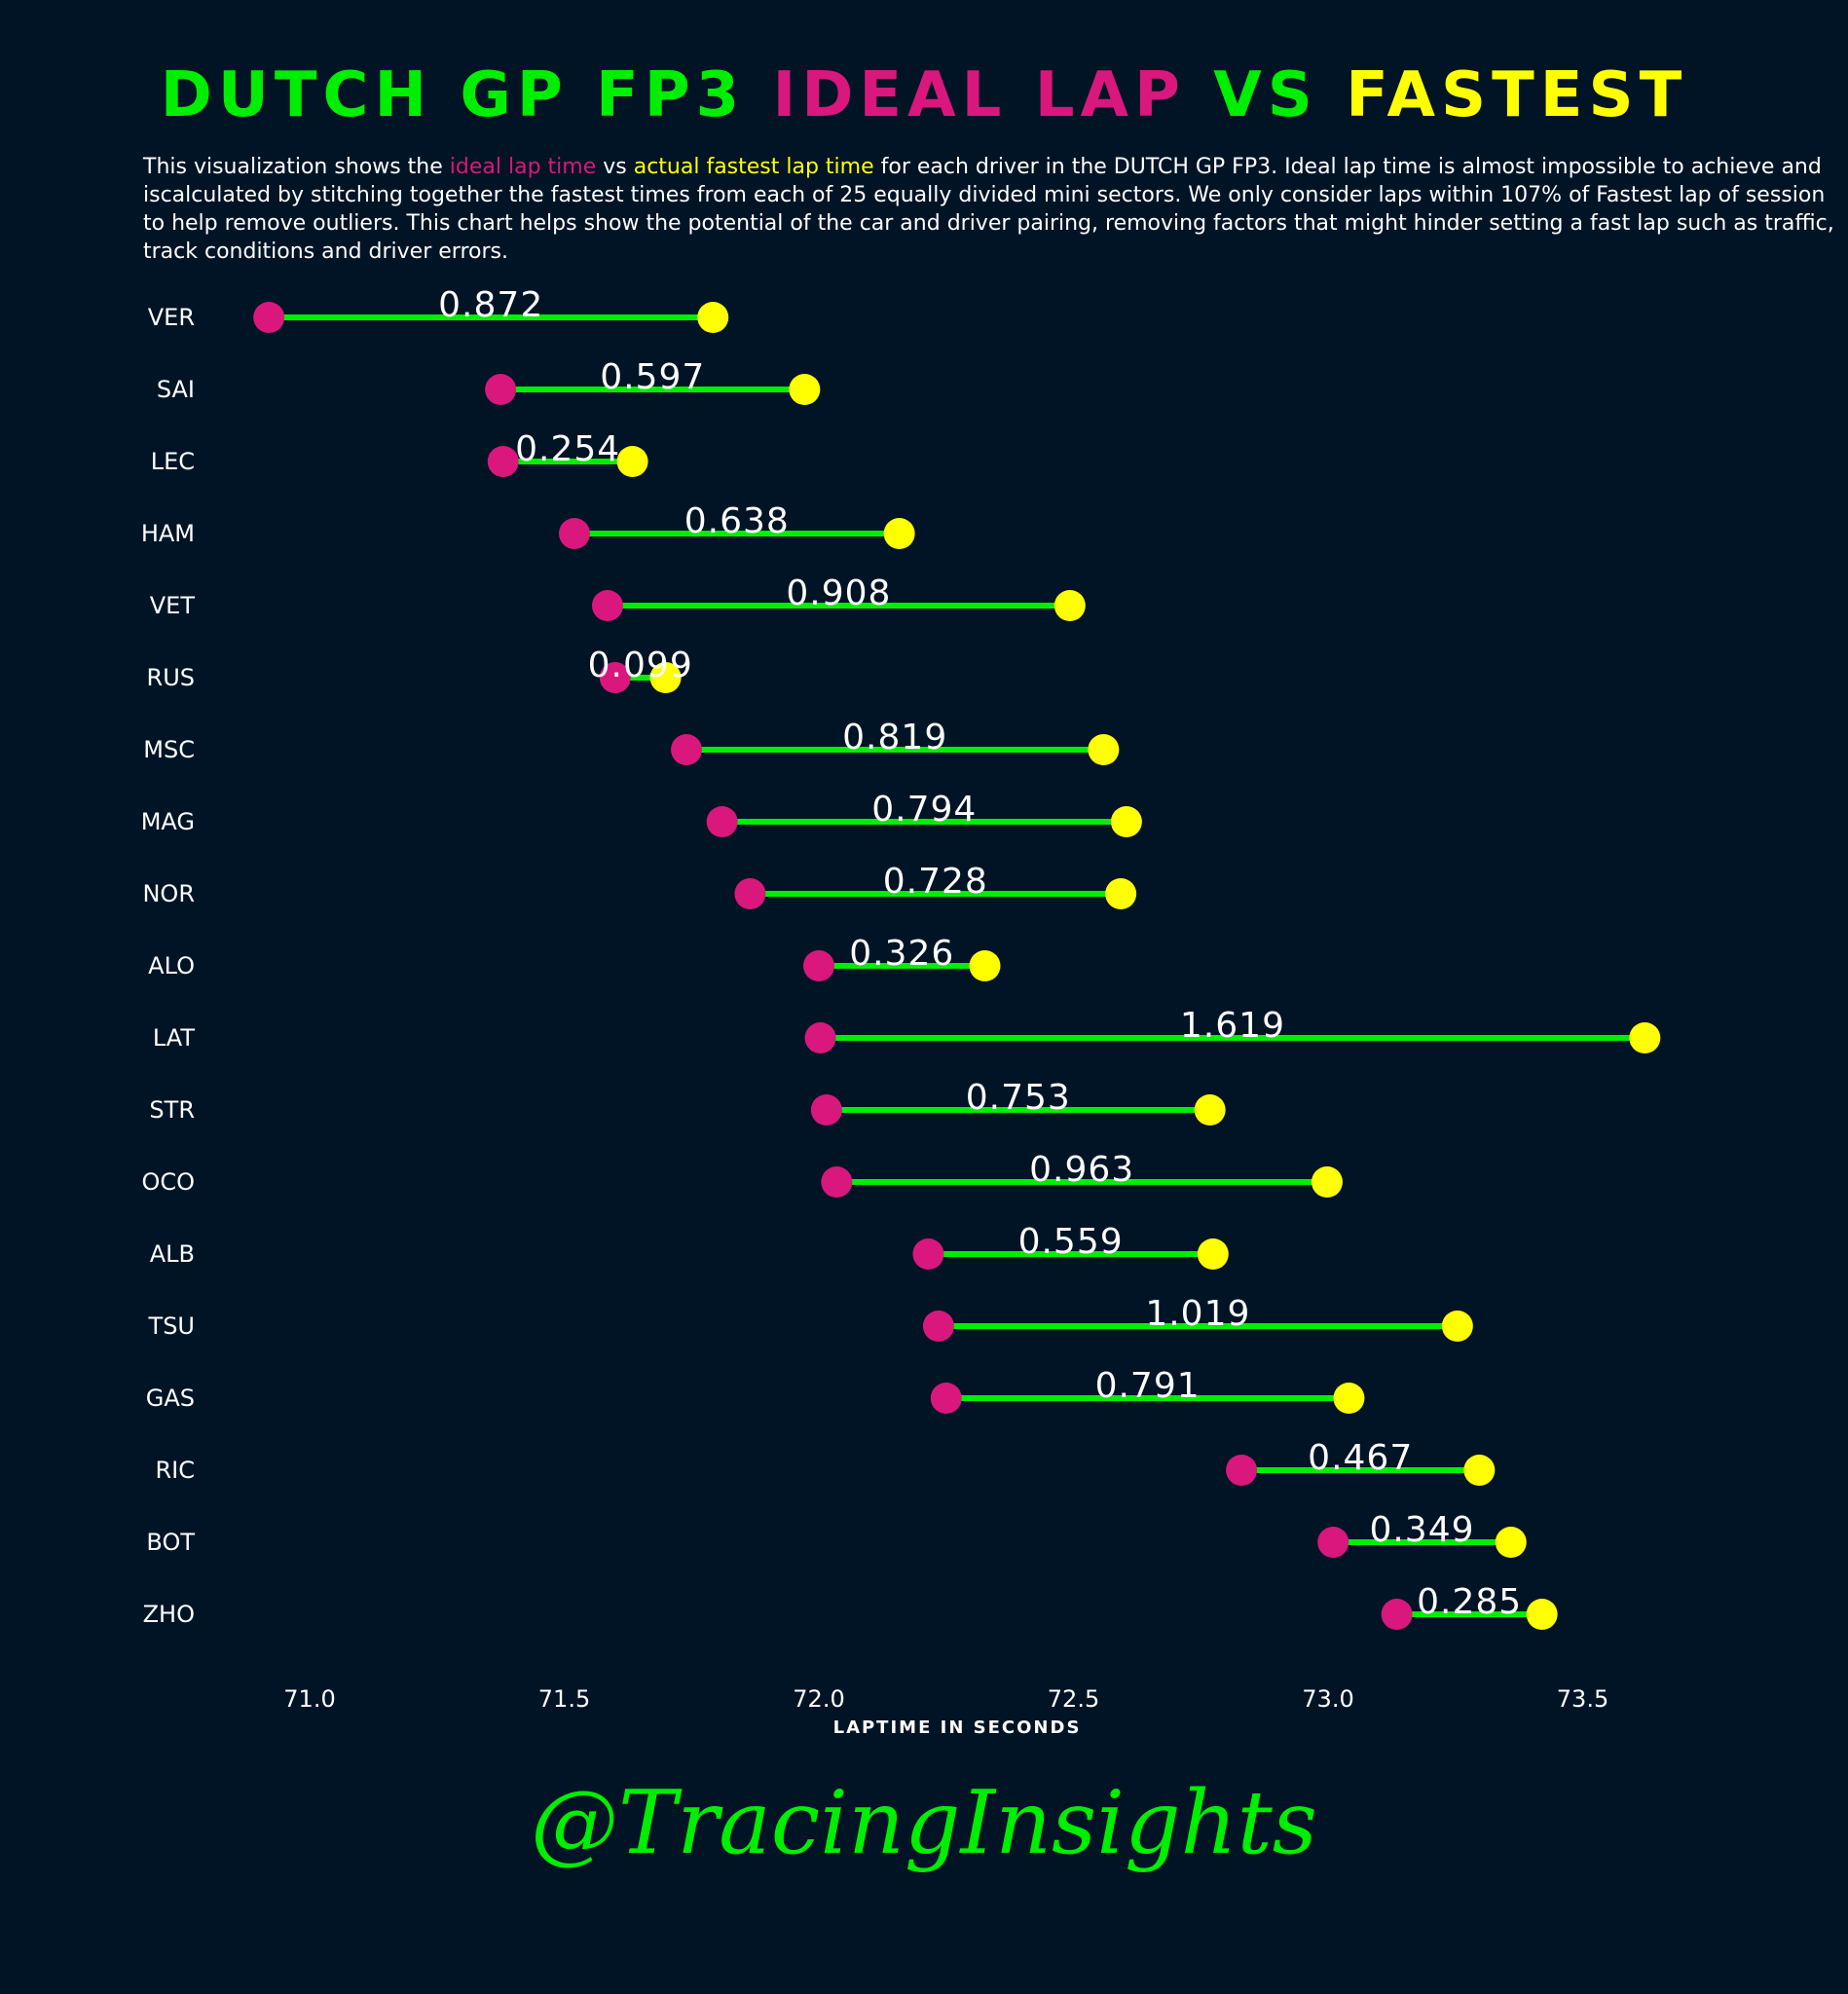 Image resolution: width=1848 pixels, height=1994 pixels. What do you see at coordinates (171, 965) in the screenshot?
I see `driver-label: ALO` at bounding box center [171, 965].